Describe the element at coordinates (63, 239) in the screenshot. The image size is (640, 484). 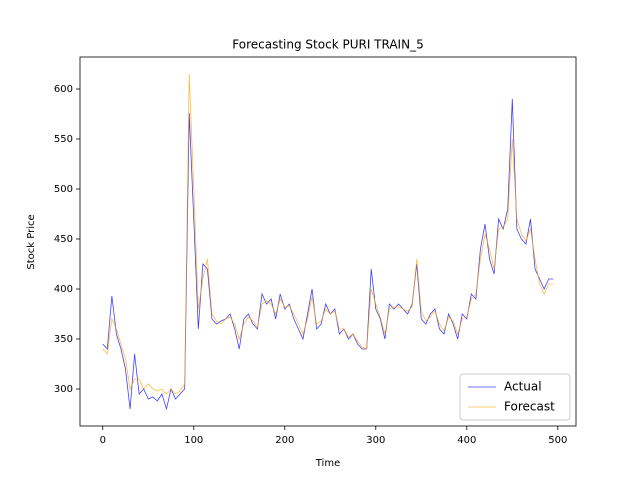
I see `y-tick-label: 450` at that location.